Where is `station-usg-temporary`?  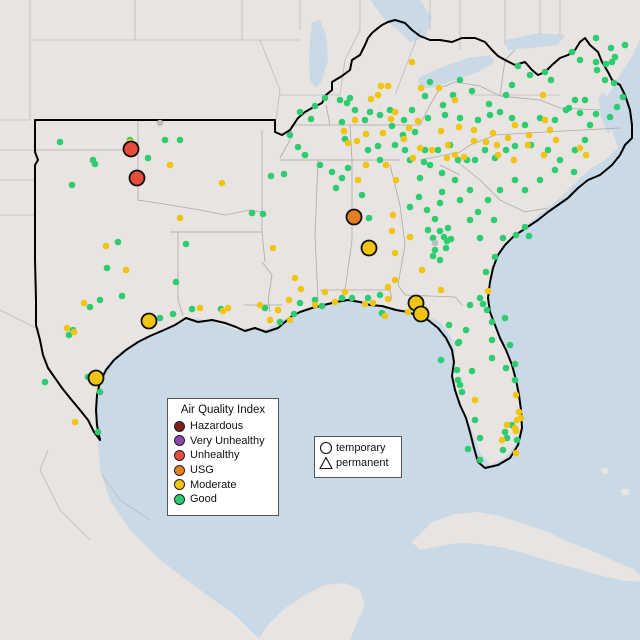
station-usg-temporary is located at coordinates (354, 217).